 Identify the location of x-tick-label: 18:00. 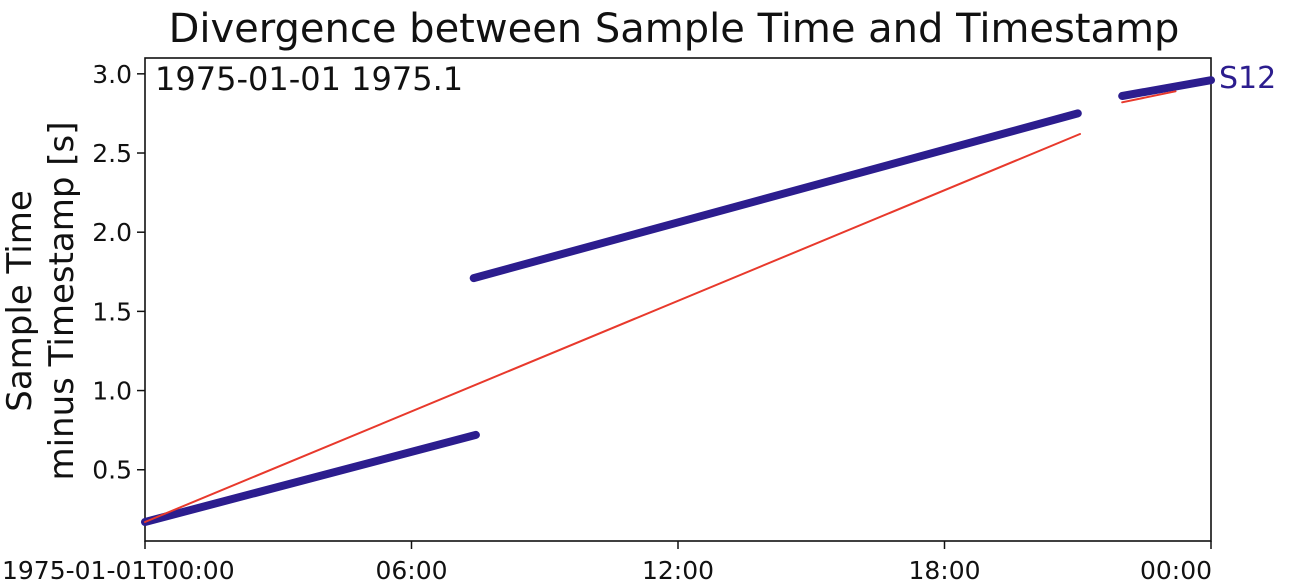
(944, 570).